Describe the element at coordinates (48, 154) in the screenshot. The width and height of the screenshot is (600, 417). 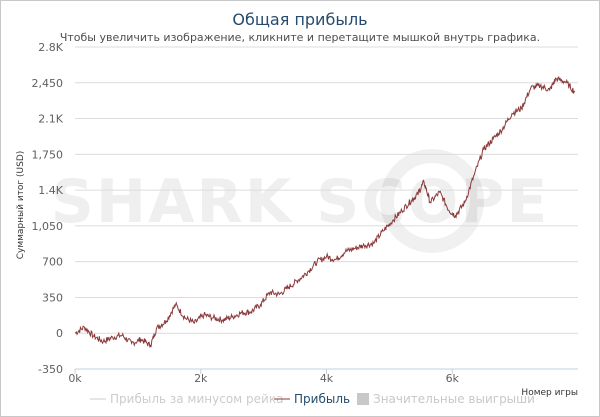
I see `y-tick-label: 1,750` at that location.